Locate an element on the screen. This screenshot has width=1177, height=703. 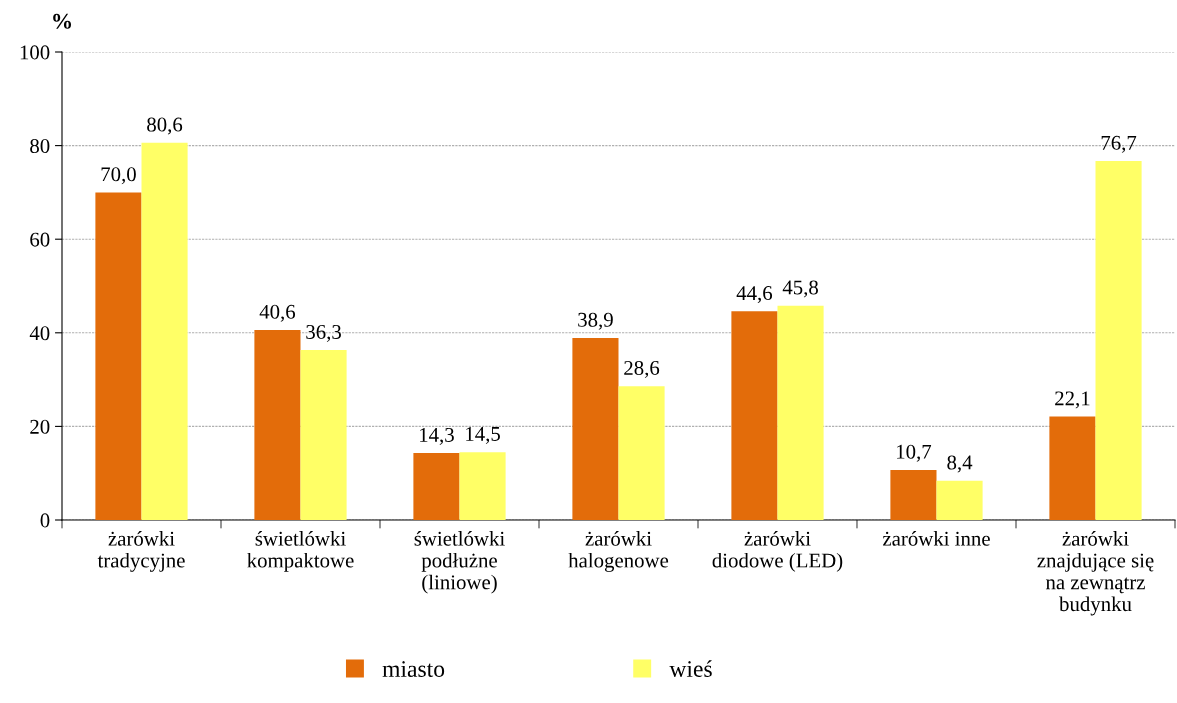
x-tick-label: żarówki tradycyjne is located at coordinates (141, 551).